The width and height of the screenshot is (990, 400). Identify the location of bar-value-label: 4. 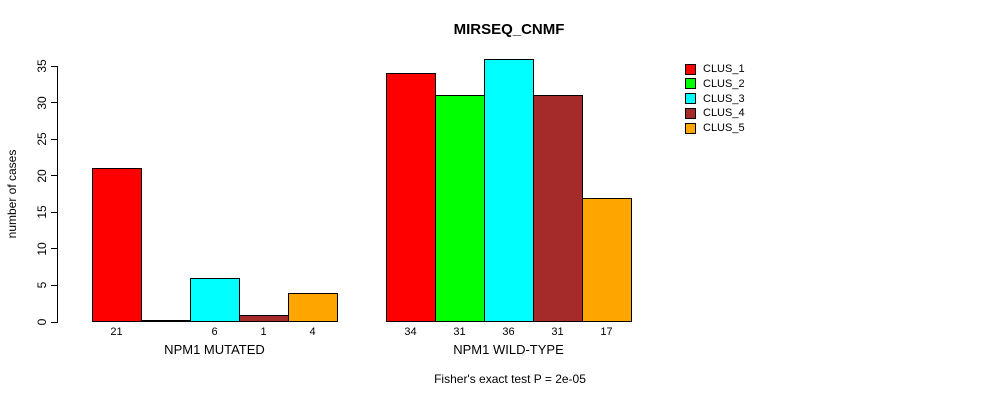
(312, 332).